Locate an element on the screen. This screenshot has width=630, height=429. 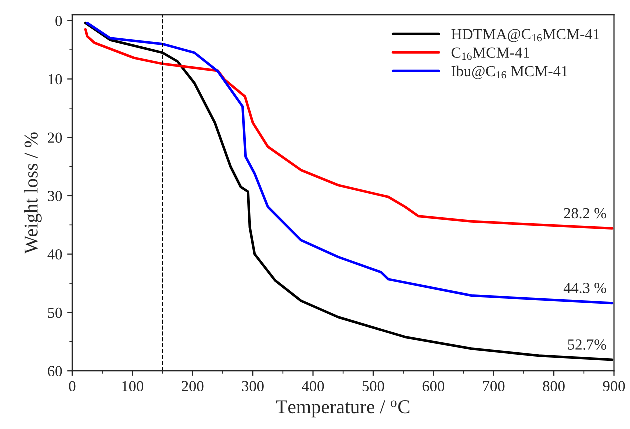
x-axis-title: Temperature / $^{o}$C is located at coordinates (343, 409).